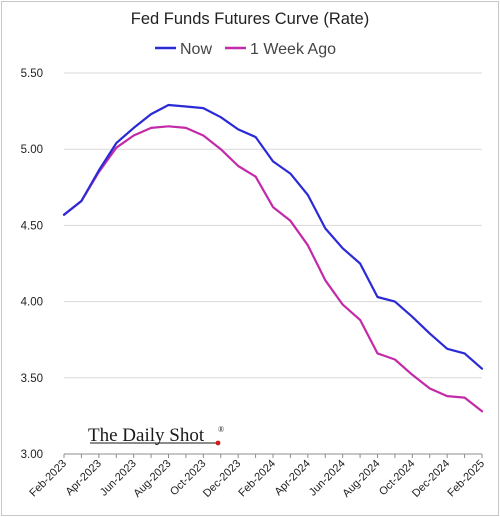  What do you see at coordinates (48, 479) in the screenshot?
I see `x-tick-label: Feb-2023` at bounding box center [48, 479].